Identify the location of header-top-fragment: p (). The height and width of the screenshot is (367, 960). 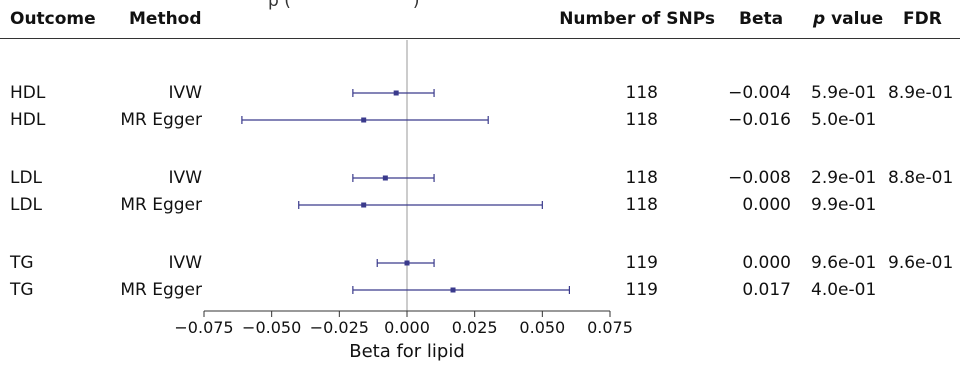
(343, 5).